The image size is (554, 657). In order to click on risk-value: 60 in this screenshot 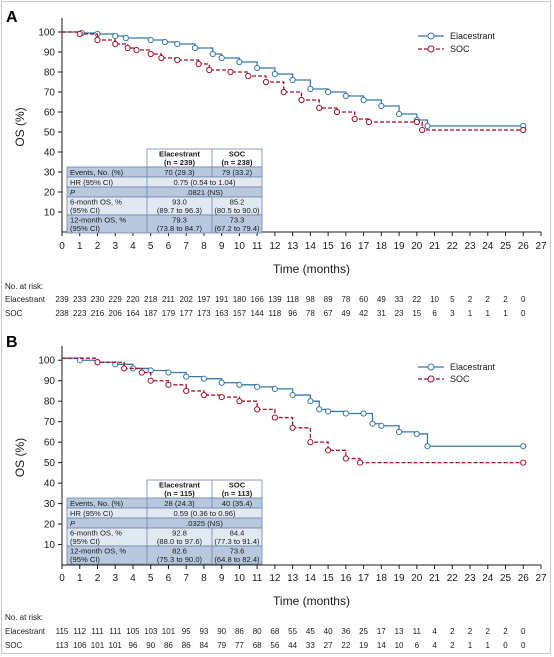, I will do `click(363, 299)`.